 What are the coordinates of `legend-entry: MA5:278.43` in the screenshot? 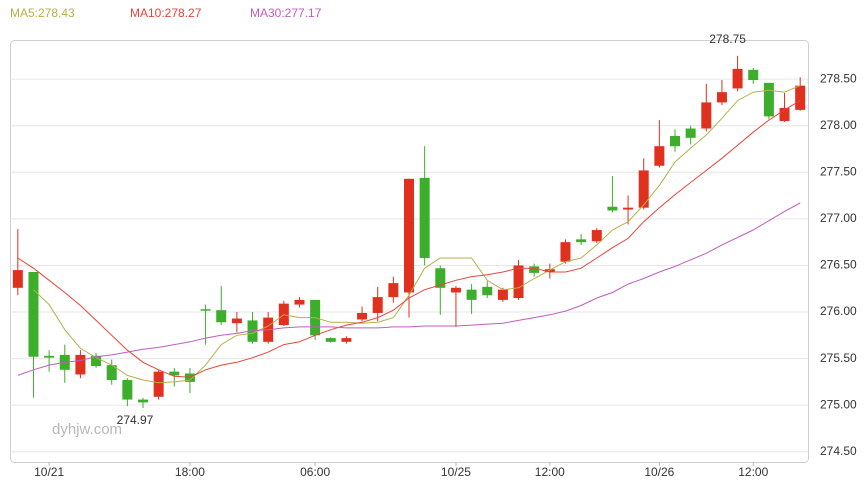 It's located at (42, 13).